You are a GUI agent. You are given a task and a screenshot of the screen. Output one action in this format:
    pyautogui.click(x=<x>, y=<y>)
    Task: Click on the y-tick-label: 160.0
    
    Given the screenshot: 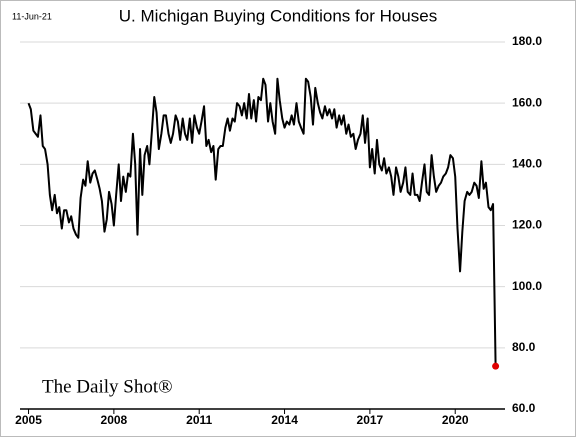 What is the action you would take?
    pyautogui.click(x=527, y=102)
    